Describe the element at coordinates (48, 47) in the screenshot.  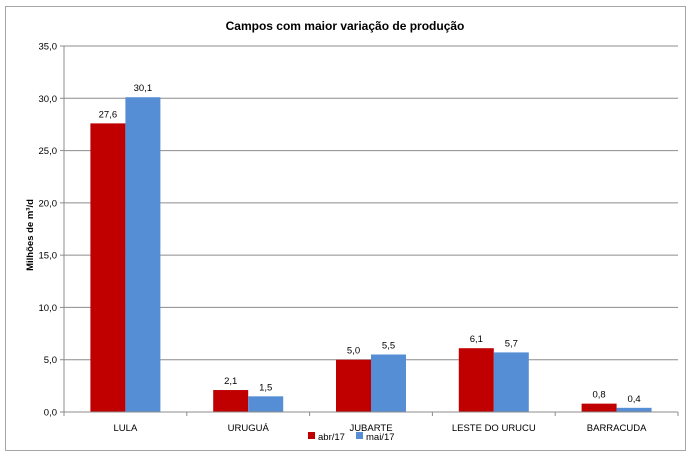
I see `y-tick-label: 35,0` at that location.